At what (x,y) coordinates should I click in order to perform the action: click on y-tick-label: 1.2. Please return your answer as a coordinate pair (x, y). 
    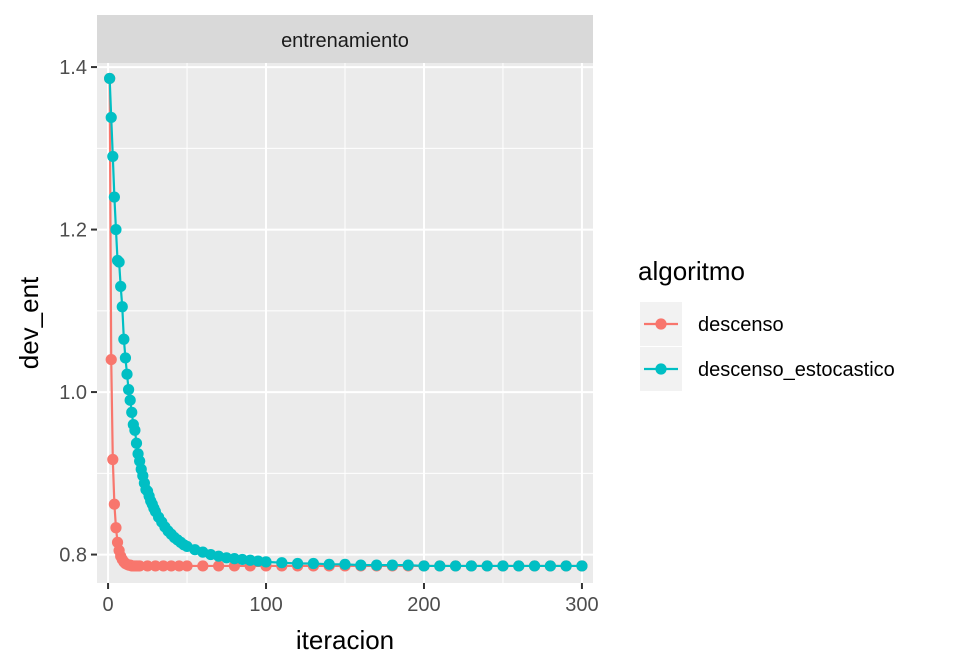
    Looking at the image, I should click on (73, 231).